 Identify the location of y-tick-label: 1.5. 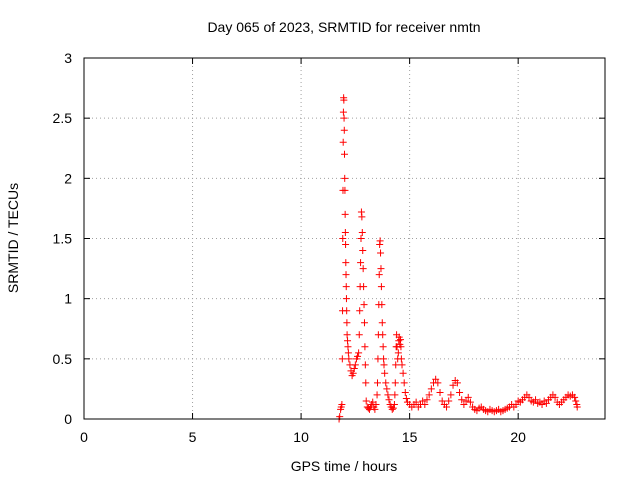
(63, 239).